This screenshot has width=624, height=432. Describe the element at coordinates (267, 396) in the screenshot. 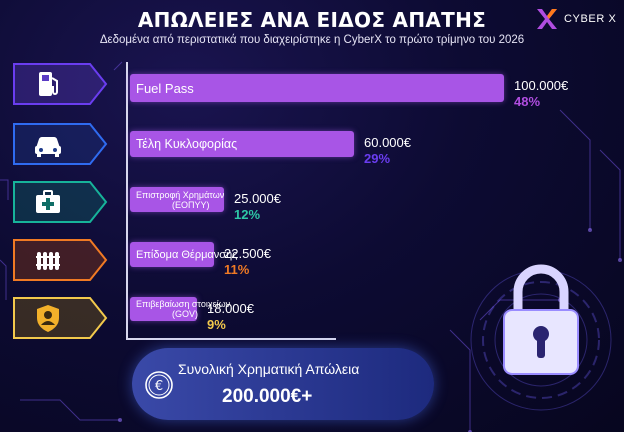

I see `total-loss-value: 200.000€+` at that location.